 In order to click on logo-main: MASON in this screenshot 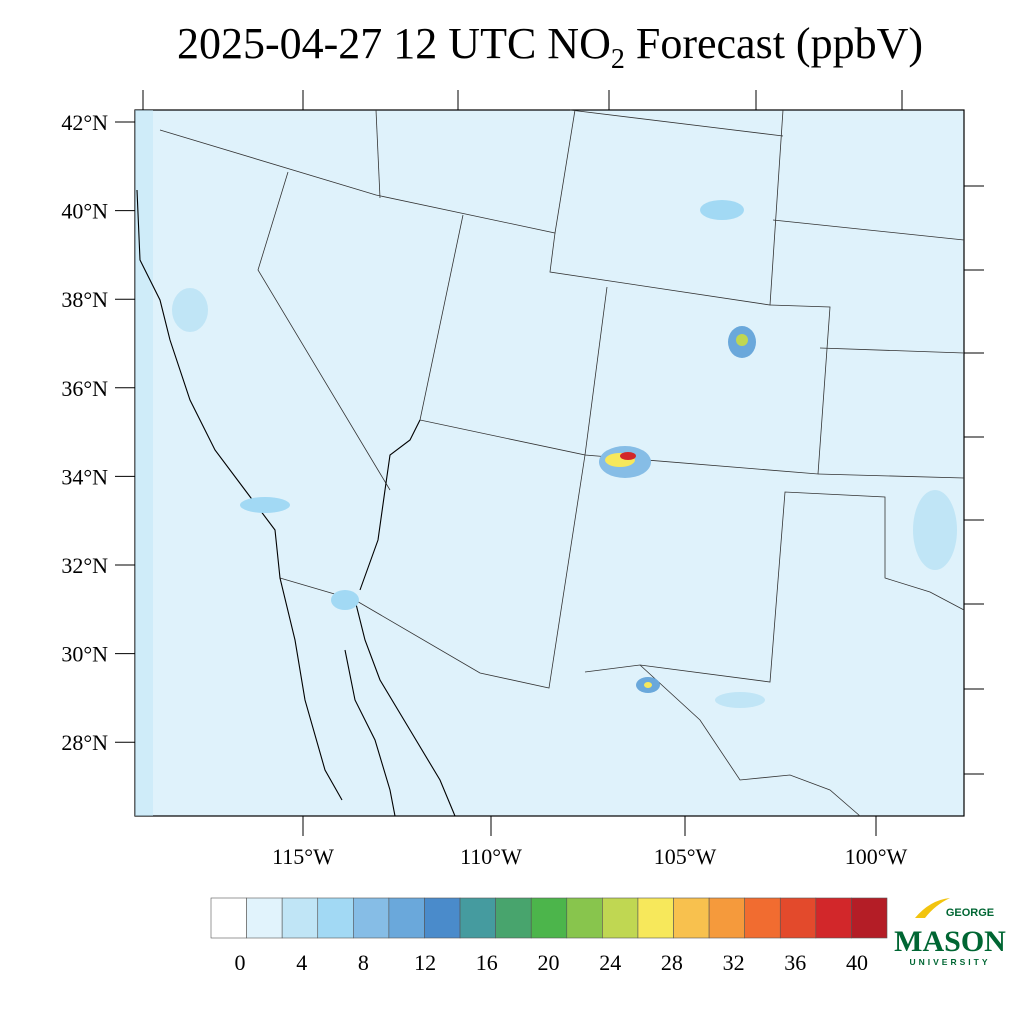, I will do `click(950, 941)`.